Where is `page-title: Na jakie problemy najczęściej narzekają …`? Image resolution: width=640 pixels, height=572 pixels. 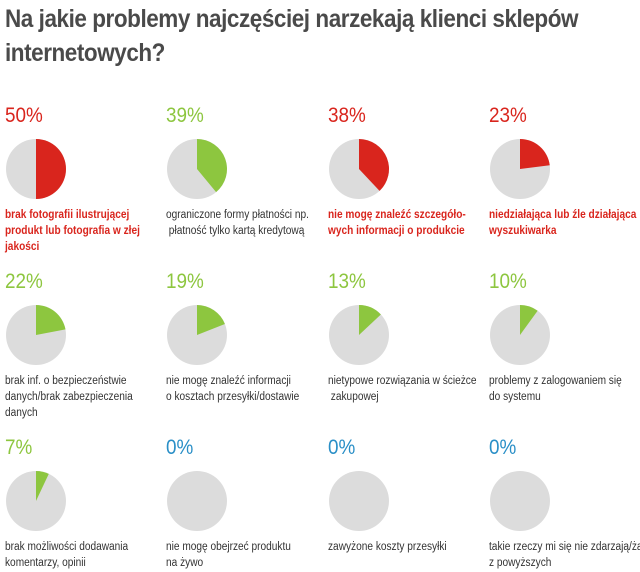
page-title: Na jakie problemy najczęściej narzekają … is located at coordinates (292, 36).